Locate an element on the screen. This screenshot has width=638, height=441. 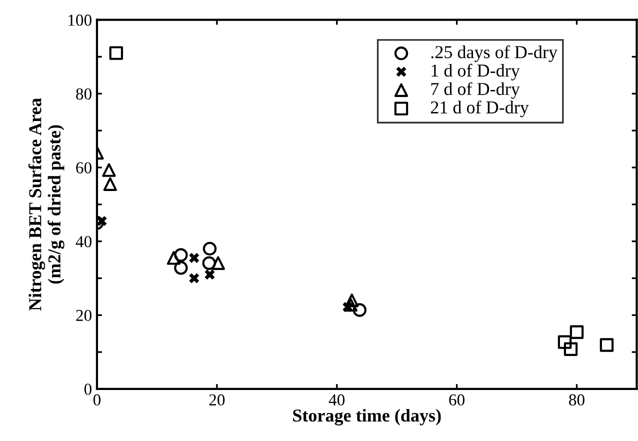
legend-label: 21 d of D-dry is located at coordinates (479, 109).